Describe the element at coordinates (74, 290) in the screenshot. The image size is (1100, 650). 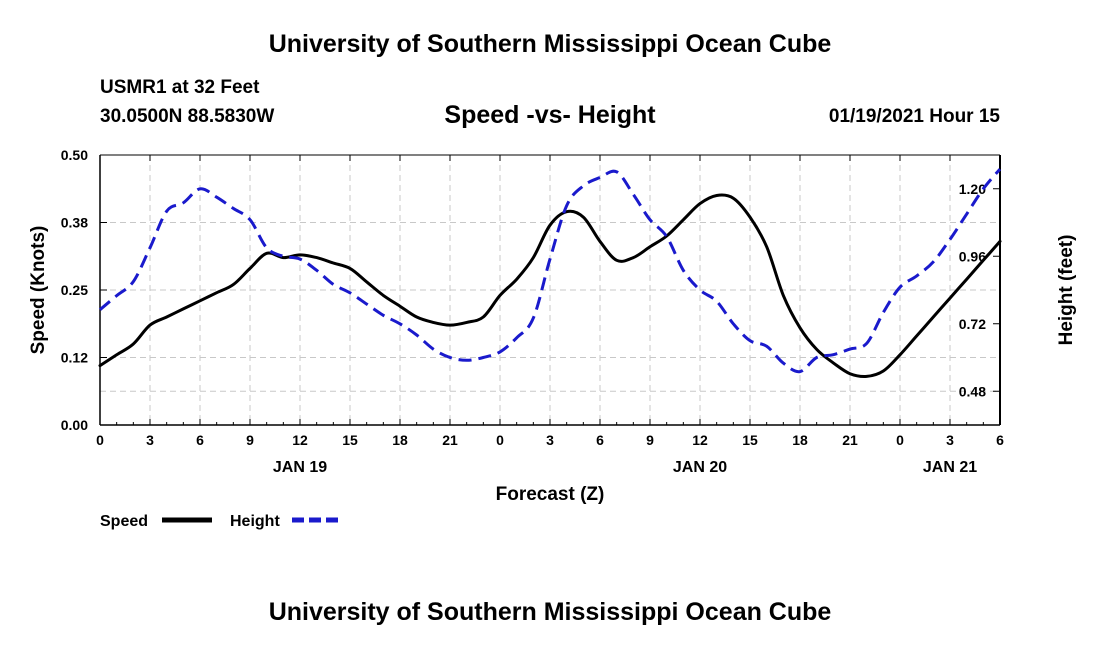
I see `y-left-tick-label: 0.25` at that location.